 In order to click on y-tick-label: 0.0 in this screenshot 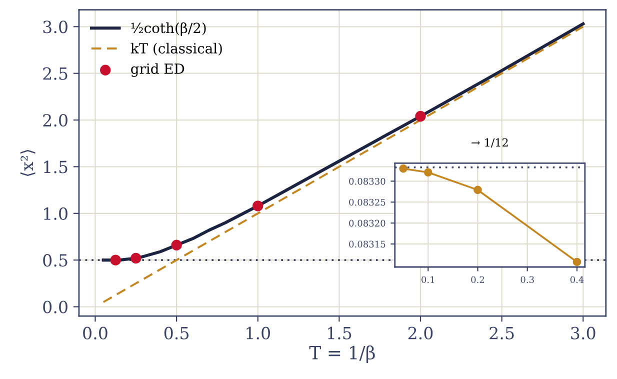, I will do `click(55, 307)`.